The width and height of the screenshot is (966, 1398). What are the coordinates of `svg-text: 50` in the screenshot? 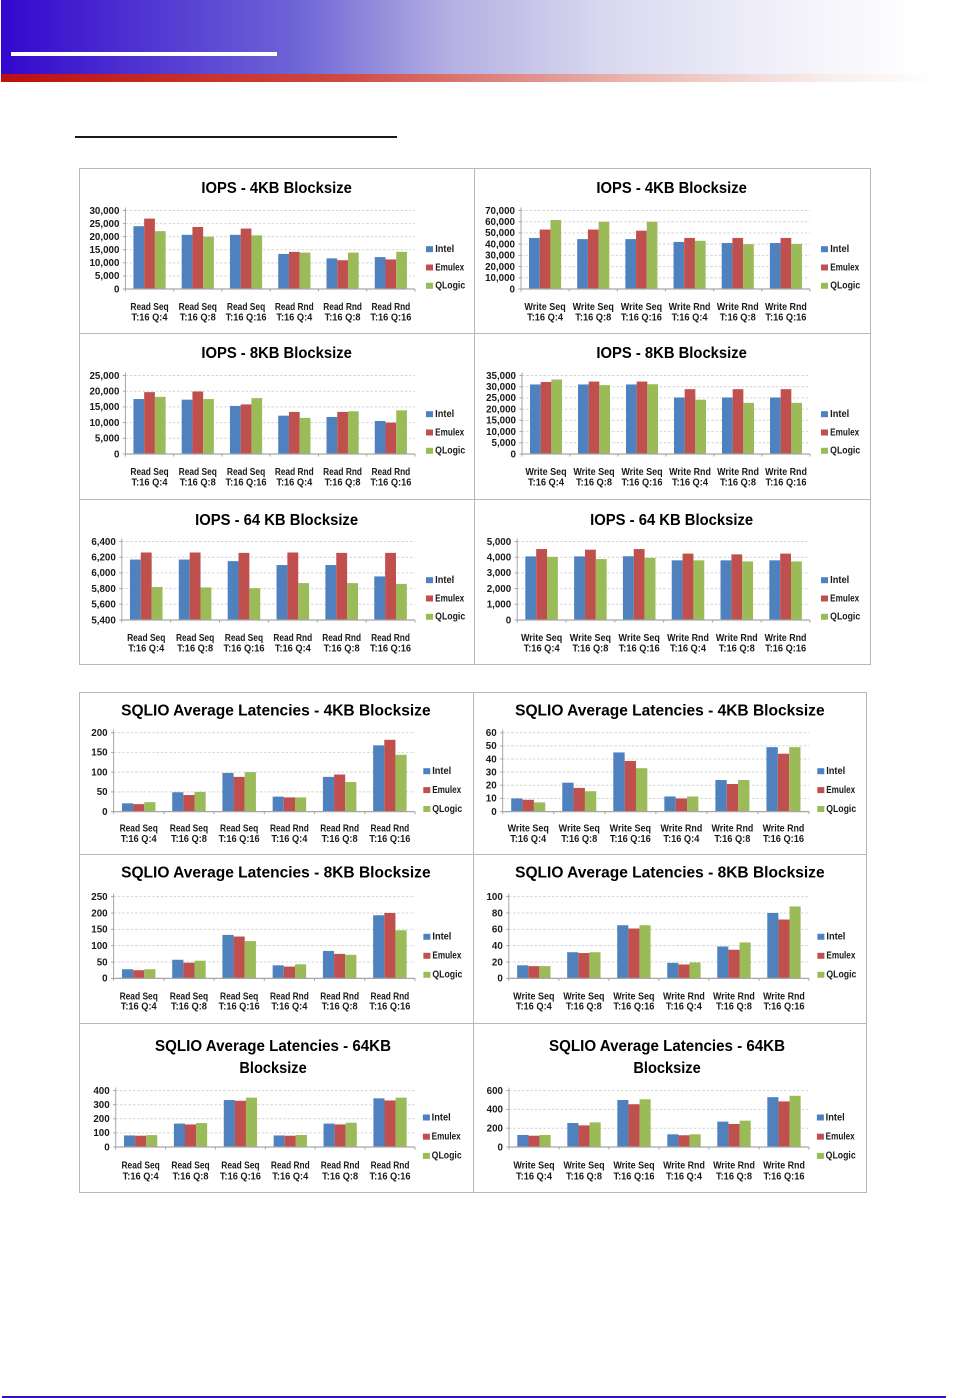 It's located at (102, 792).